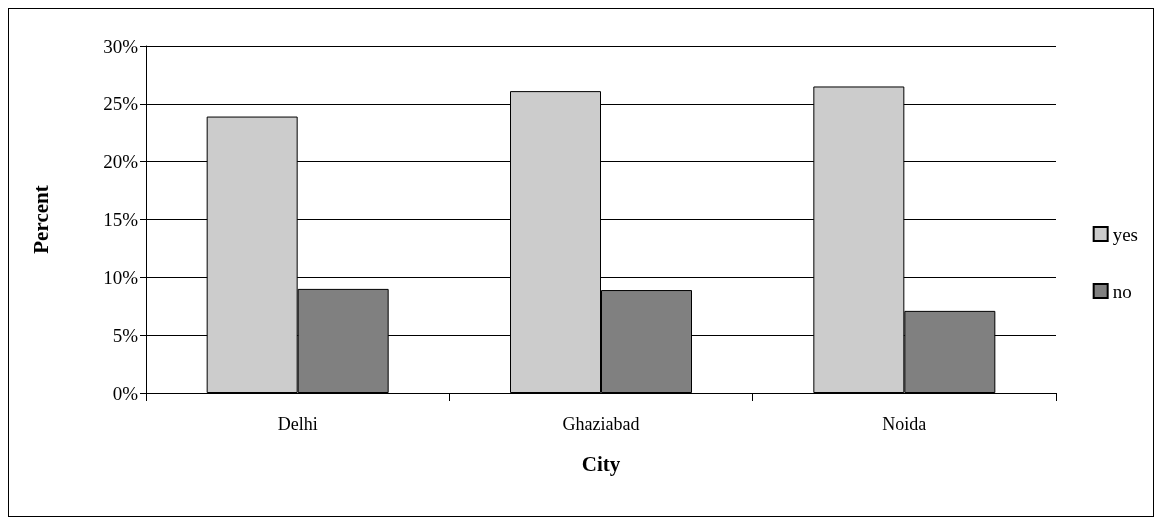 The height and width of the screenshot is (525, 1162). What do you see at coordinates (1125, 234) in the screenshot?
I see `legend-label: yes` at bounding box center [1125, 234].